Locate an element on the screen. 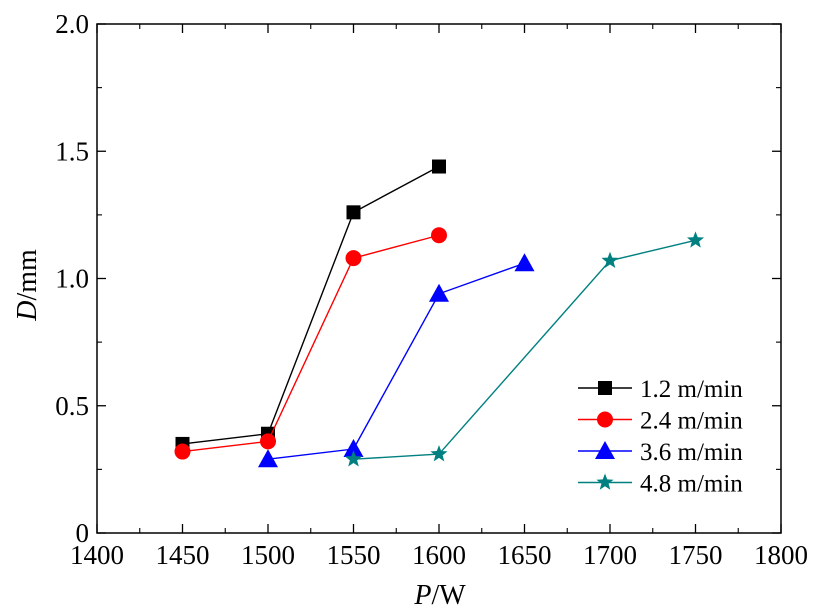 This screenshot has width=813, height=615. legend-item: 2.4 m/min is located at coordinates (660, 421).